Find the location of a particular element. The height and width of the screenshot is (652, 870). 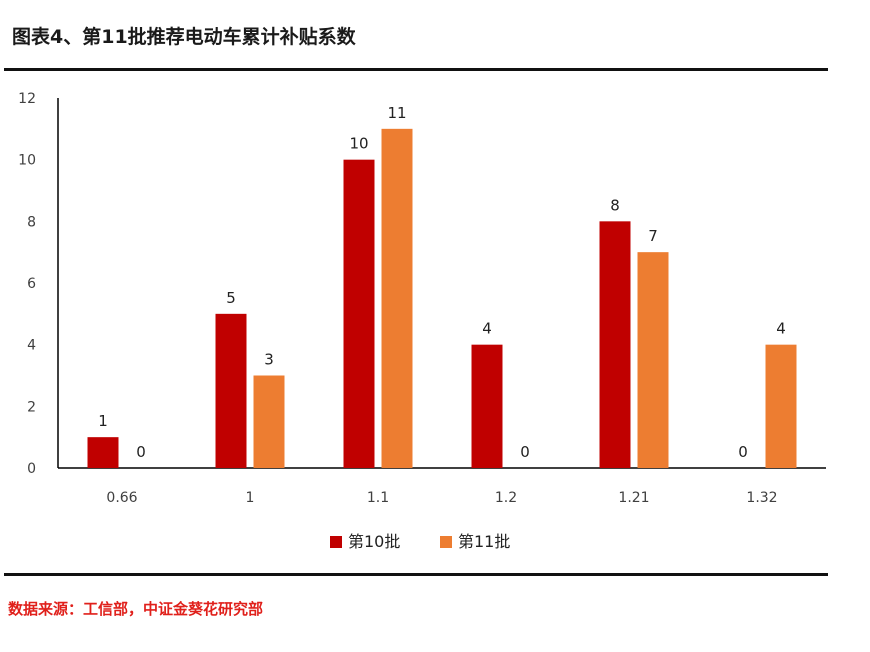

bar-data-label: 8 is located at coordinates (615, 205).